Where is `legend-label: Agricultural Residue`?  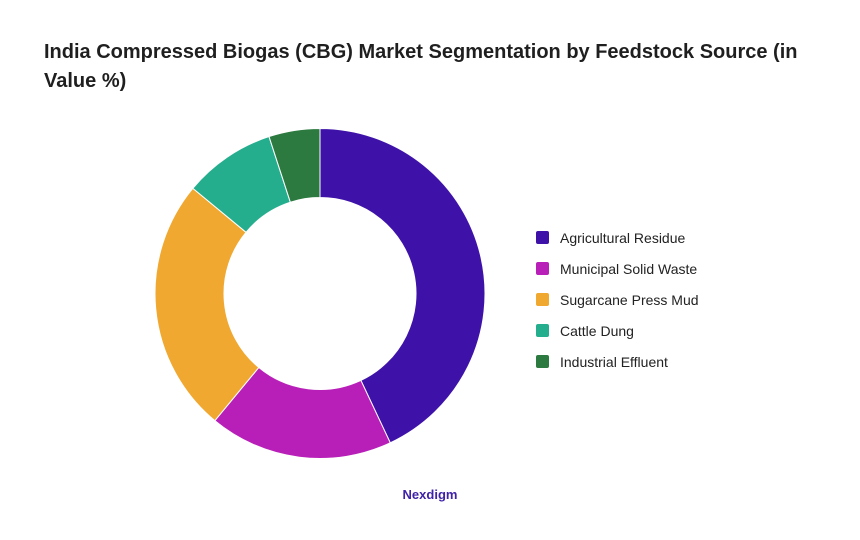 legend-label: Agricultural Residue is located at coordinates (623, 237).